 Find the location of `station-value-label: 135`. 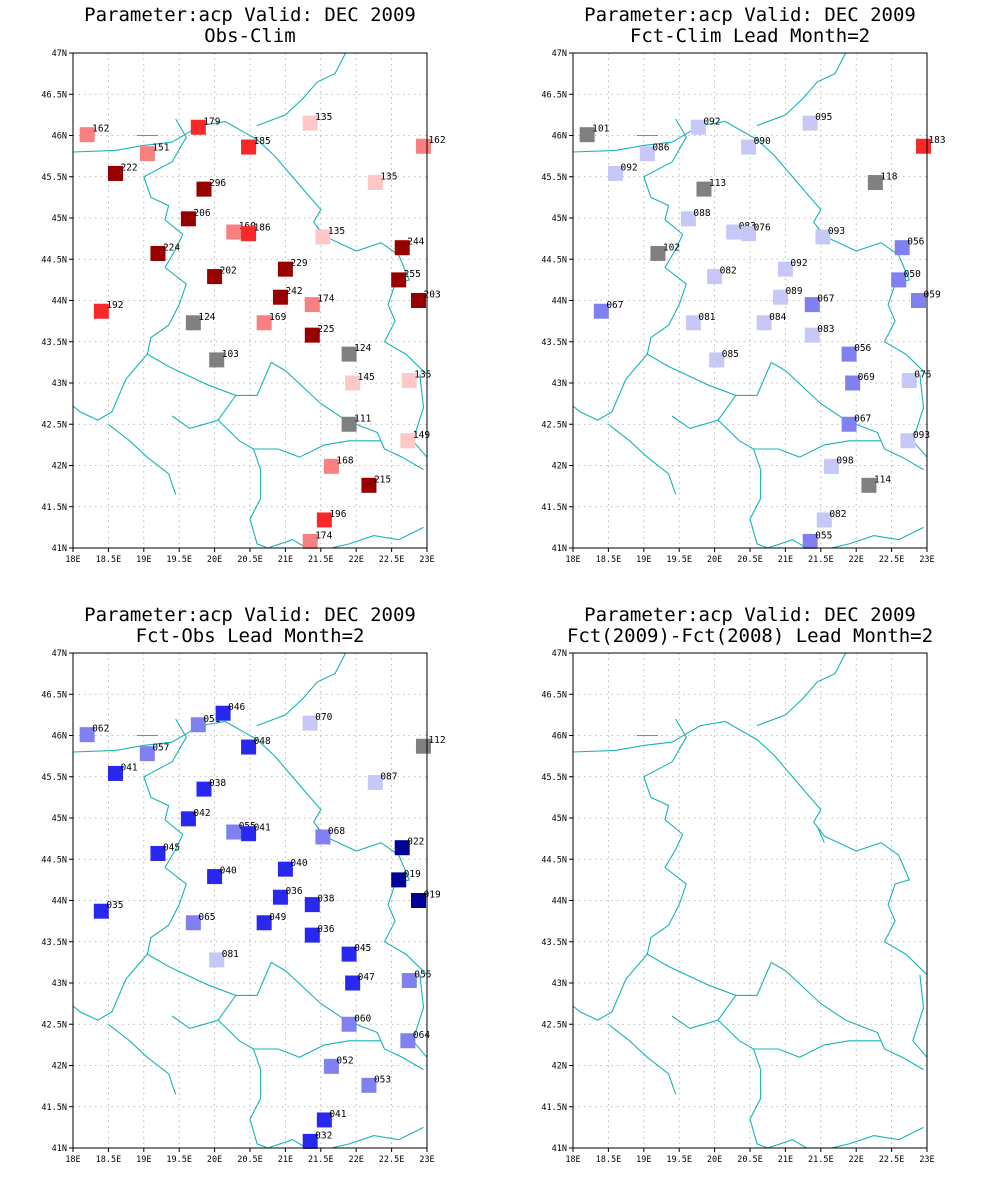

station-value-label: 135 is located at coordinates (388, 177).